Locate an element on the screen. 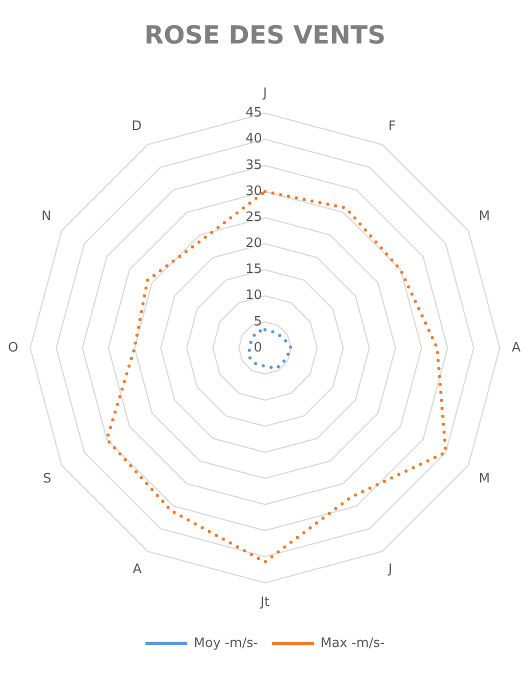 Image resolution: width=530 pixels, height=684 pixels. y-tick-label: 40 is located at coordinates (253, 139).